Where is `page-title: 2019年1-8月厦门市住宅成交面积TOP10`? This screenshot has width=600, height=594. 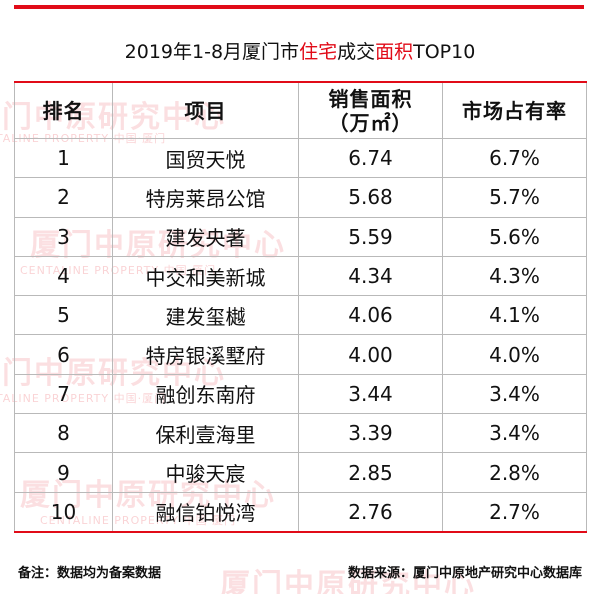
page-title: 2019年1-8月厦门市住宅成交面积TOP10 is located at coordinates (300, 52).